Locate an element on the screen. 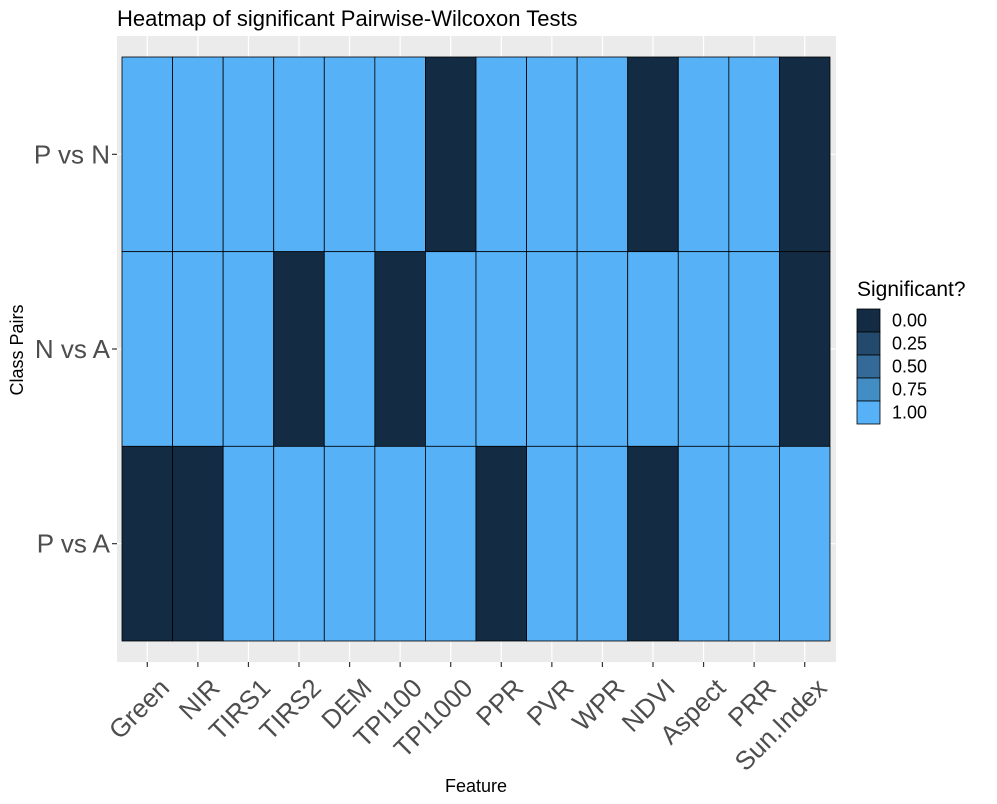 The image size is (997, 804). x-tick-label: PVR is located at coordinates (550, 702).